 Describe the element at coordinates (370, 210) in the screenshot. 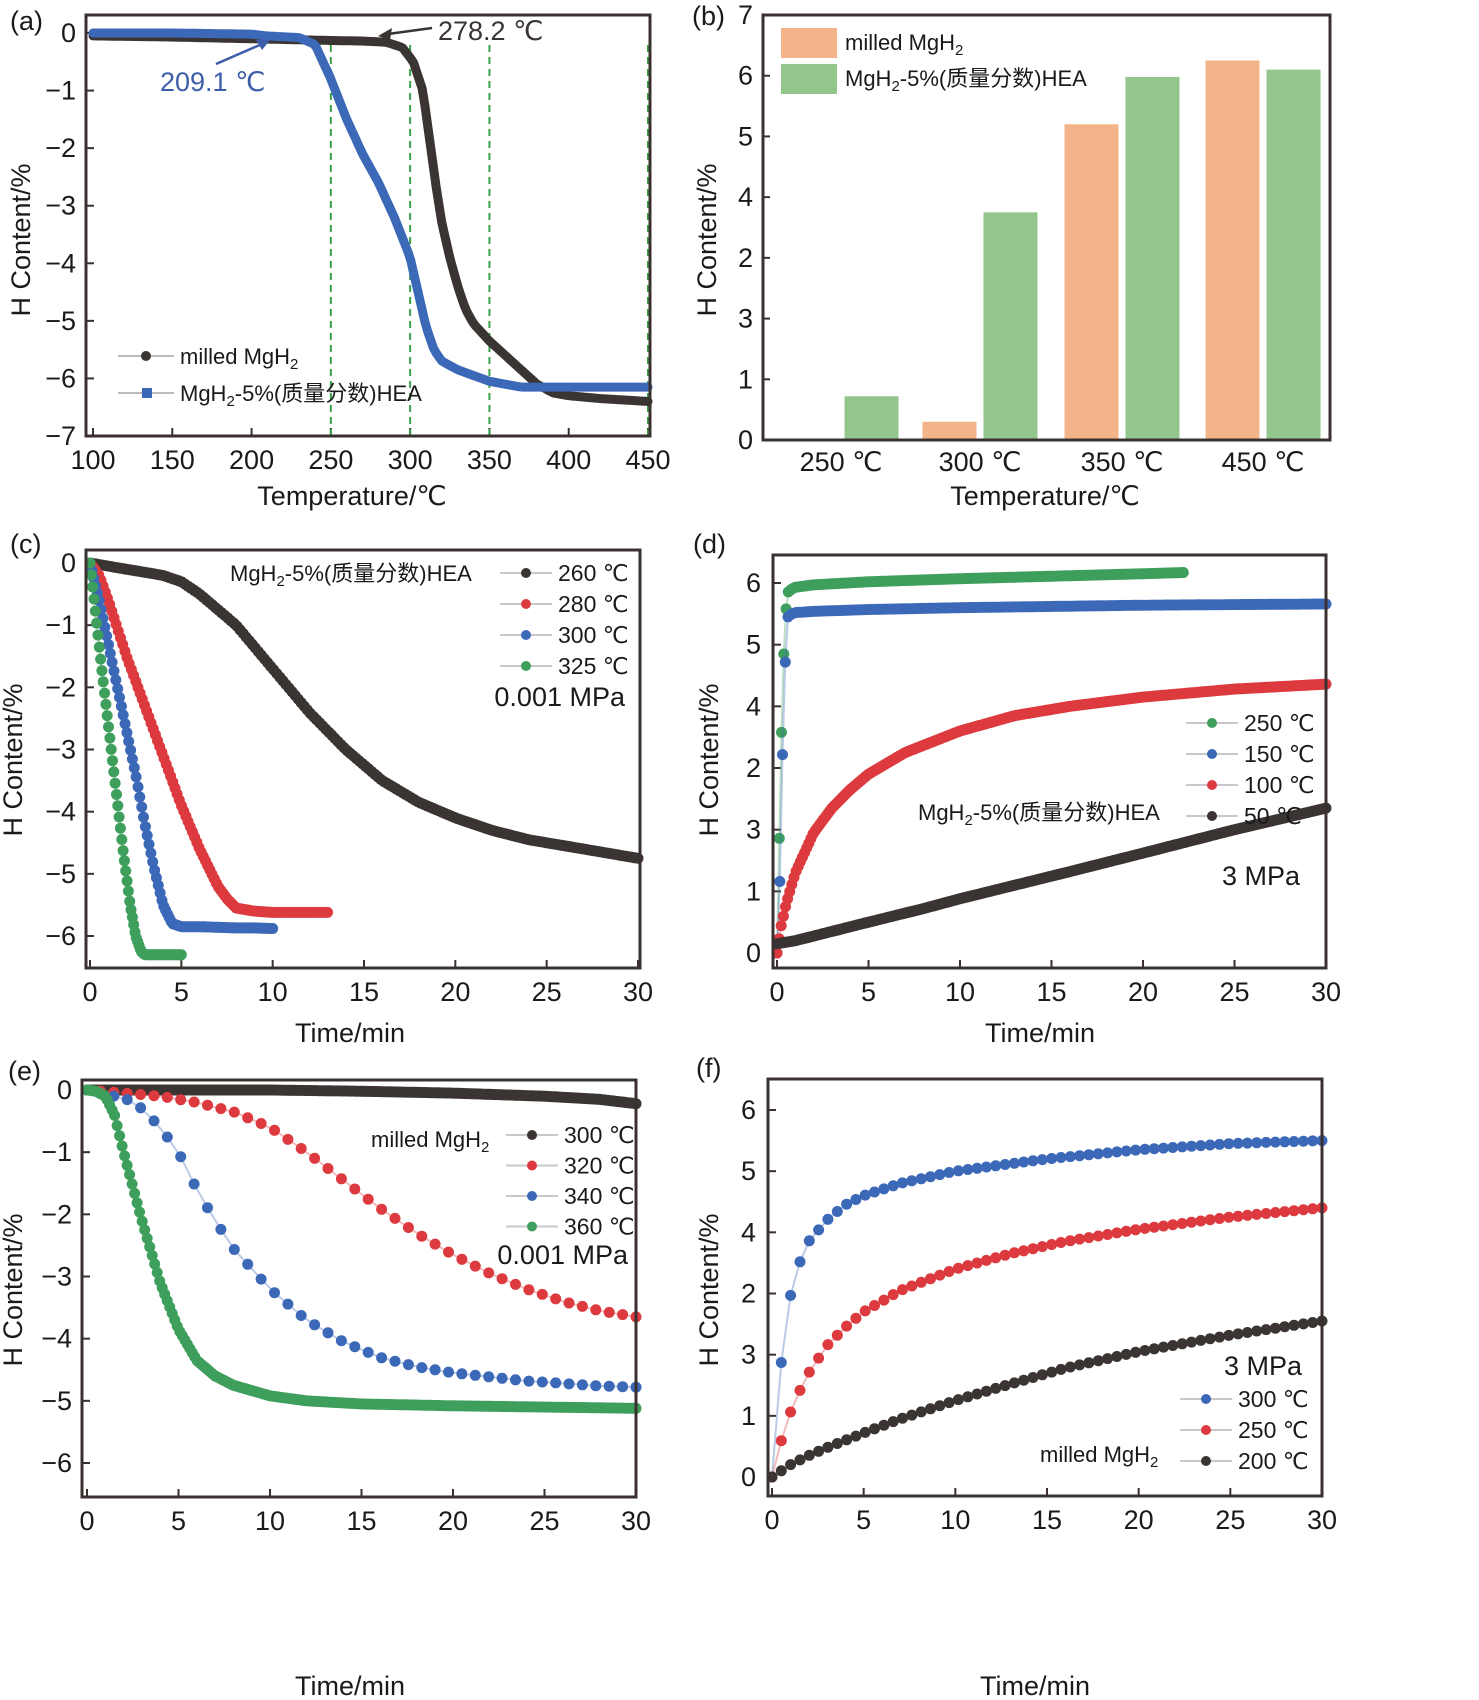

I see `series-mgh2-5-hea` at that location.